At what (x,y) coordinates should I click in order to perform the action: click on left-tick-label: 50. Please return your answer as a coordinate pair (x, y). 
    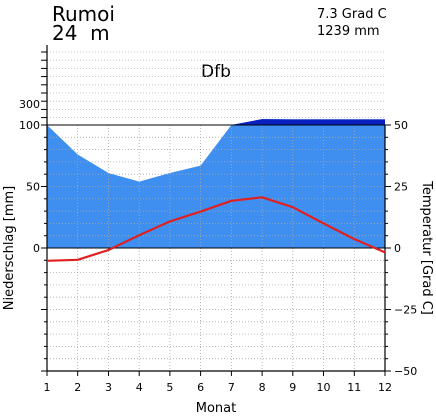
    Looking at the image, I should click on (33, 187).